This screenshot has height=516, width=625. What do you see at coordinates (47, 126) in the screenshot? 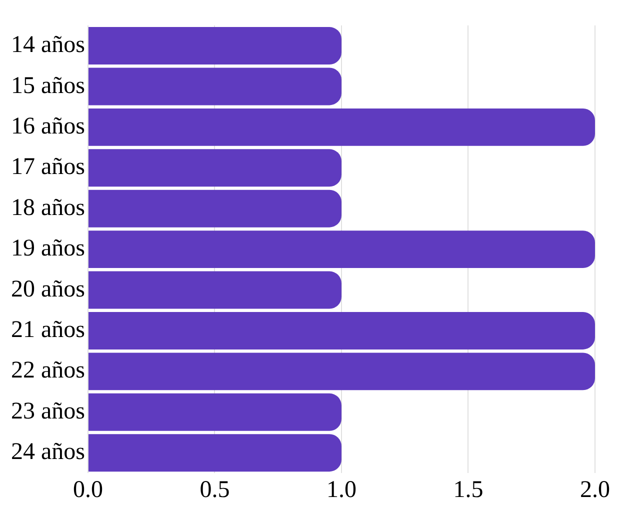
I see `y-tick-label: 16 años` at bounding box center [47, 126].